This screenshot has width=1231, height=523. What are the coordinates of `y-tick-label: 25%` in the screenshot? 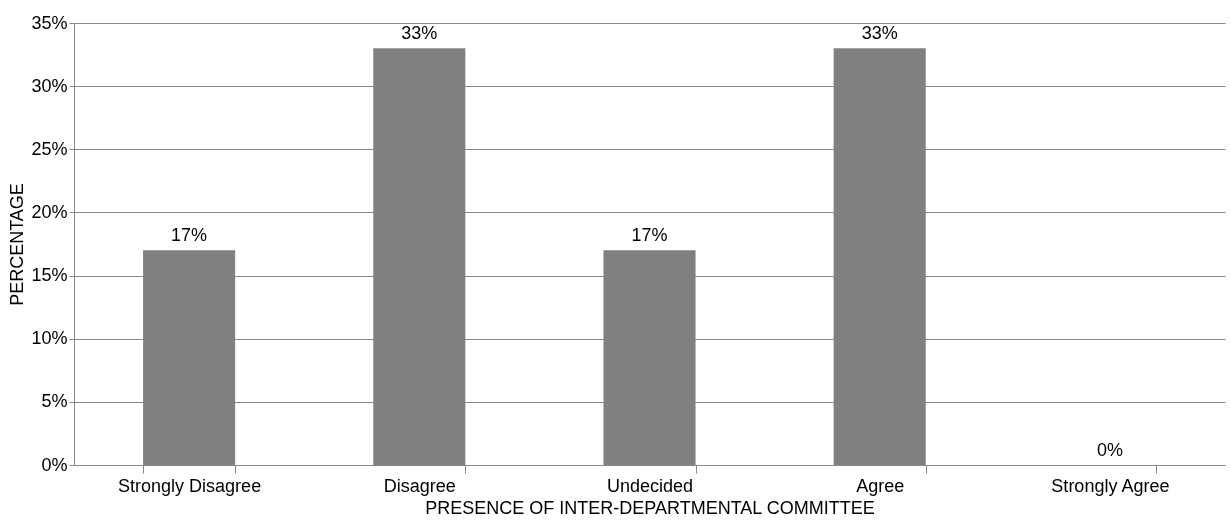 It's located at (49, 148).